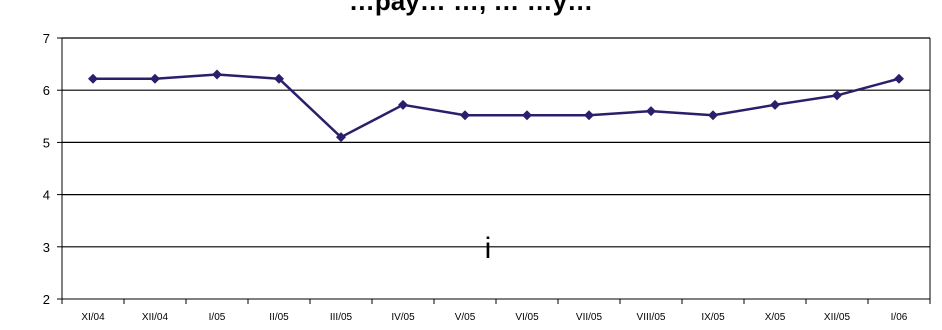 This screenshot has height=330, width=942. Describe the element at coordinates (93, 317) in the screenshot. I see `x-tick-label: XI/04` at that location.